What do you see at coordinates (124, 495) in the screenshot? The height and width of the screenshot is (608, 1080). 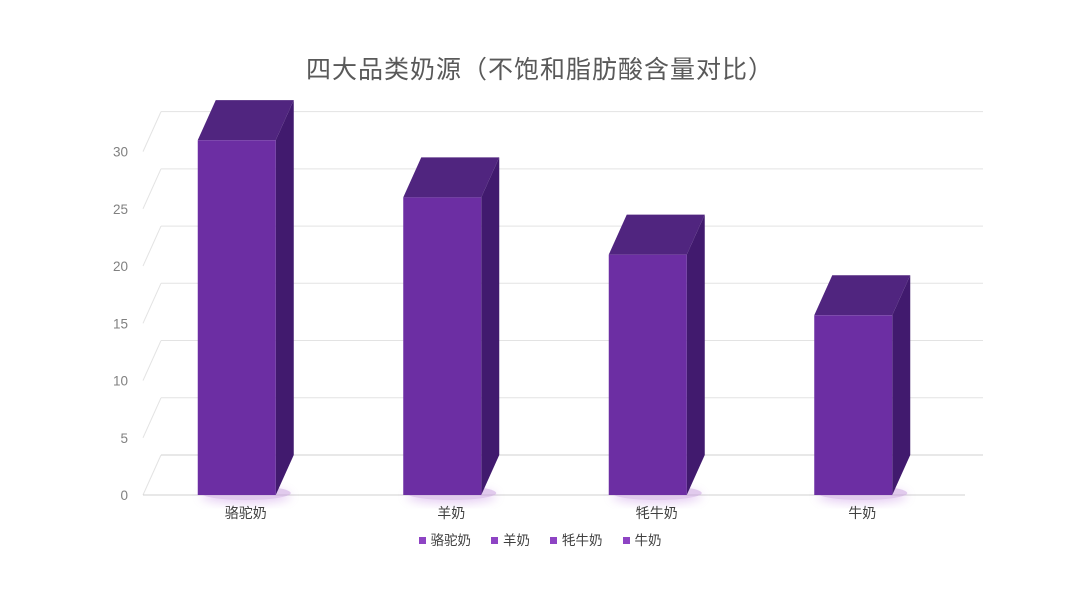 I see `y-axis-tick-label: 0` at bounding box center [124, 495].